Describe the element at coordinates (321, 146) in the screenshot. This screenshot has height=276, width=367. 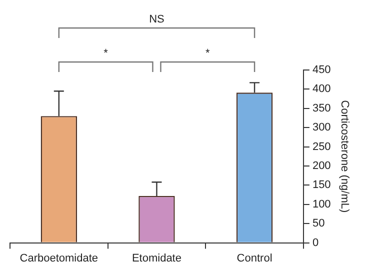
I see `y-tick-label: 250` at that location.